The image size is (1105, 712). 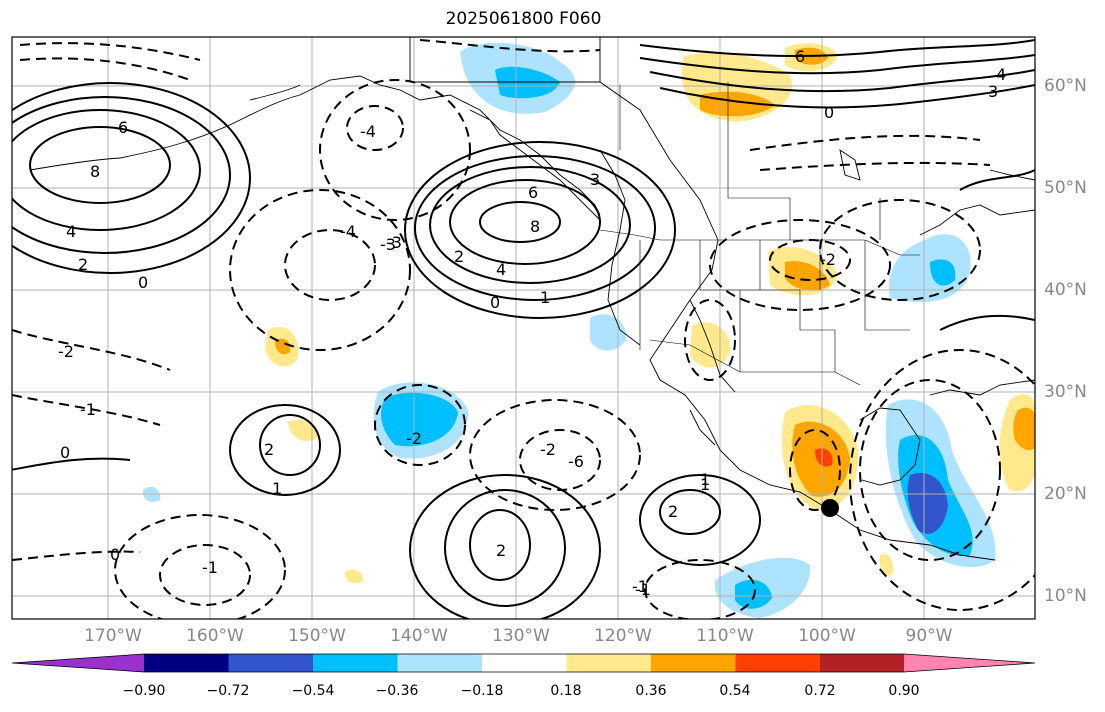 What do you see at coordinates (419, 636) in the screenshot?
I see `lon-label: 140°W` at bounding box center [419, 636].